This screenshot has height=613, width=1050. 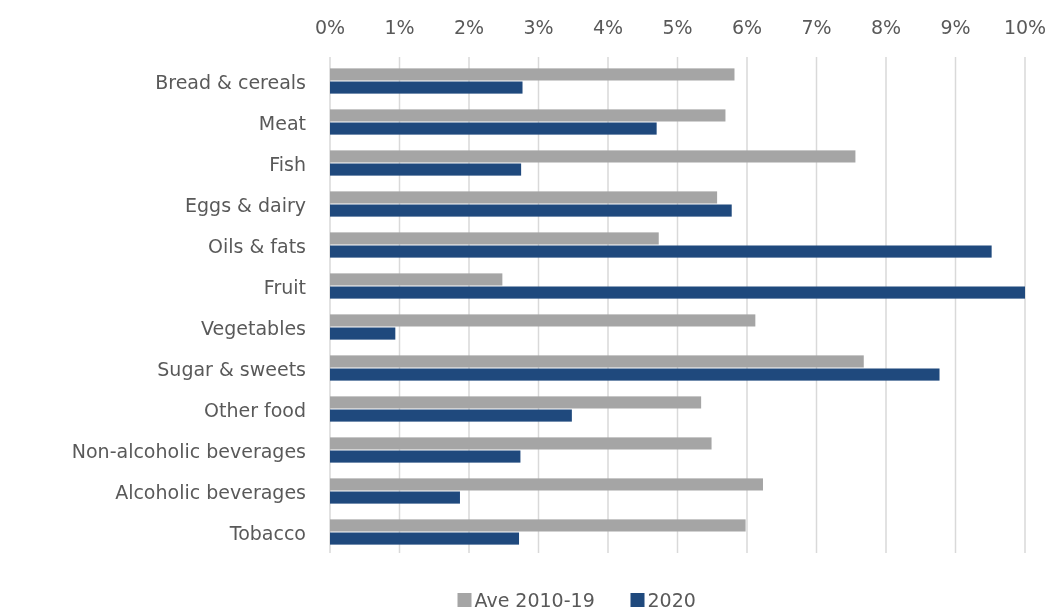 What do you see at coordinates (469, 27) in the screenshot?
I see `x-tick-label: 2%` at bounding box center [469, 27].